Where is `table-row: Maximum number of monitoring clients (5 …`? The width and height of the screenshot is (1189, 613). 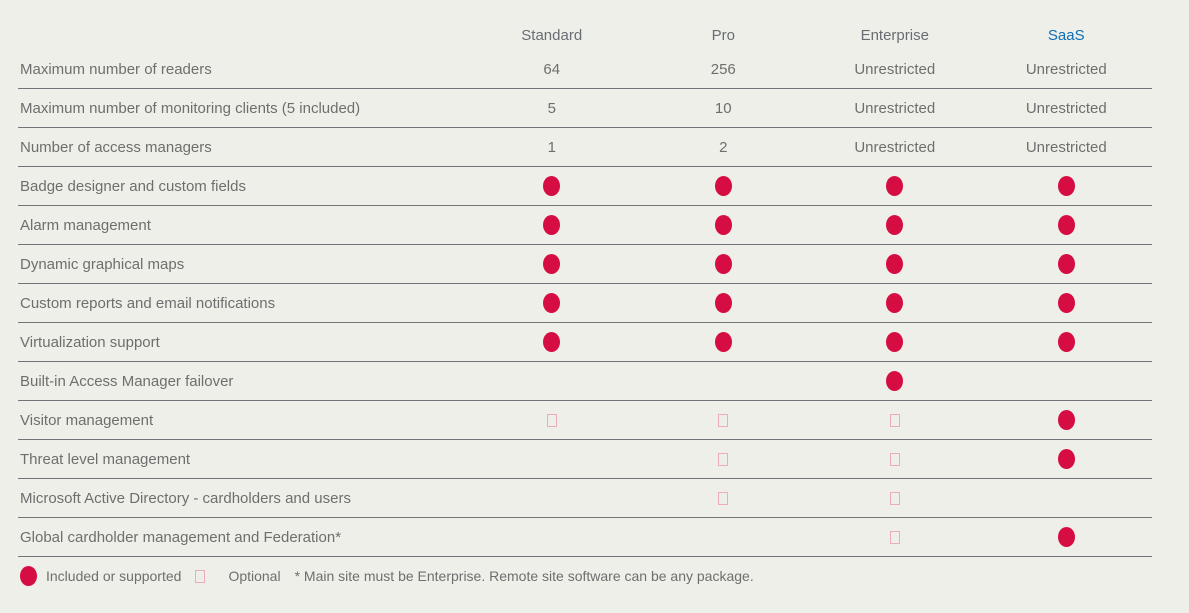 table-row: Maximum number of monitoring clients (5 … is located at coordinates (585, 108).